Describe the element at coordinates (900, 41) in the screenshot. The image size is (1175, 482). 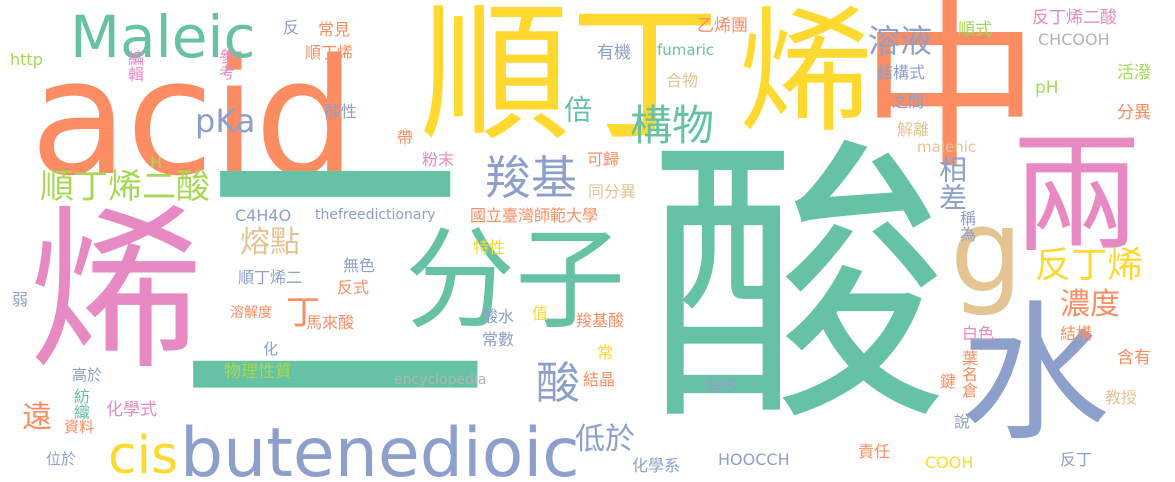
I see `word-rongye: 溶液` at that location.